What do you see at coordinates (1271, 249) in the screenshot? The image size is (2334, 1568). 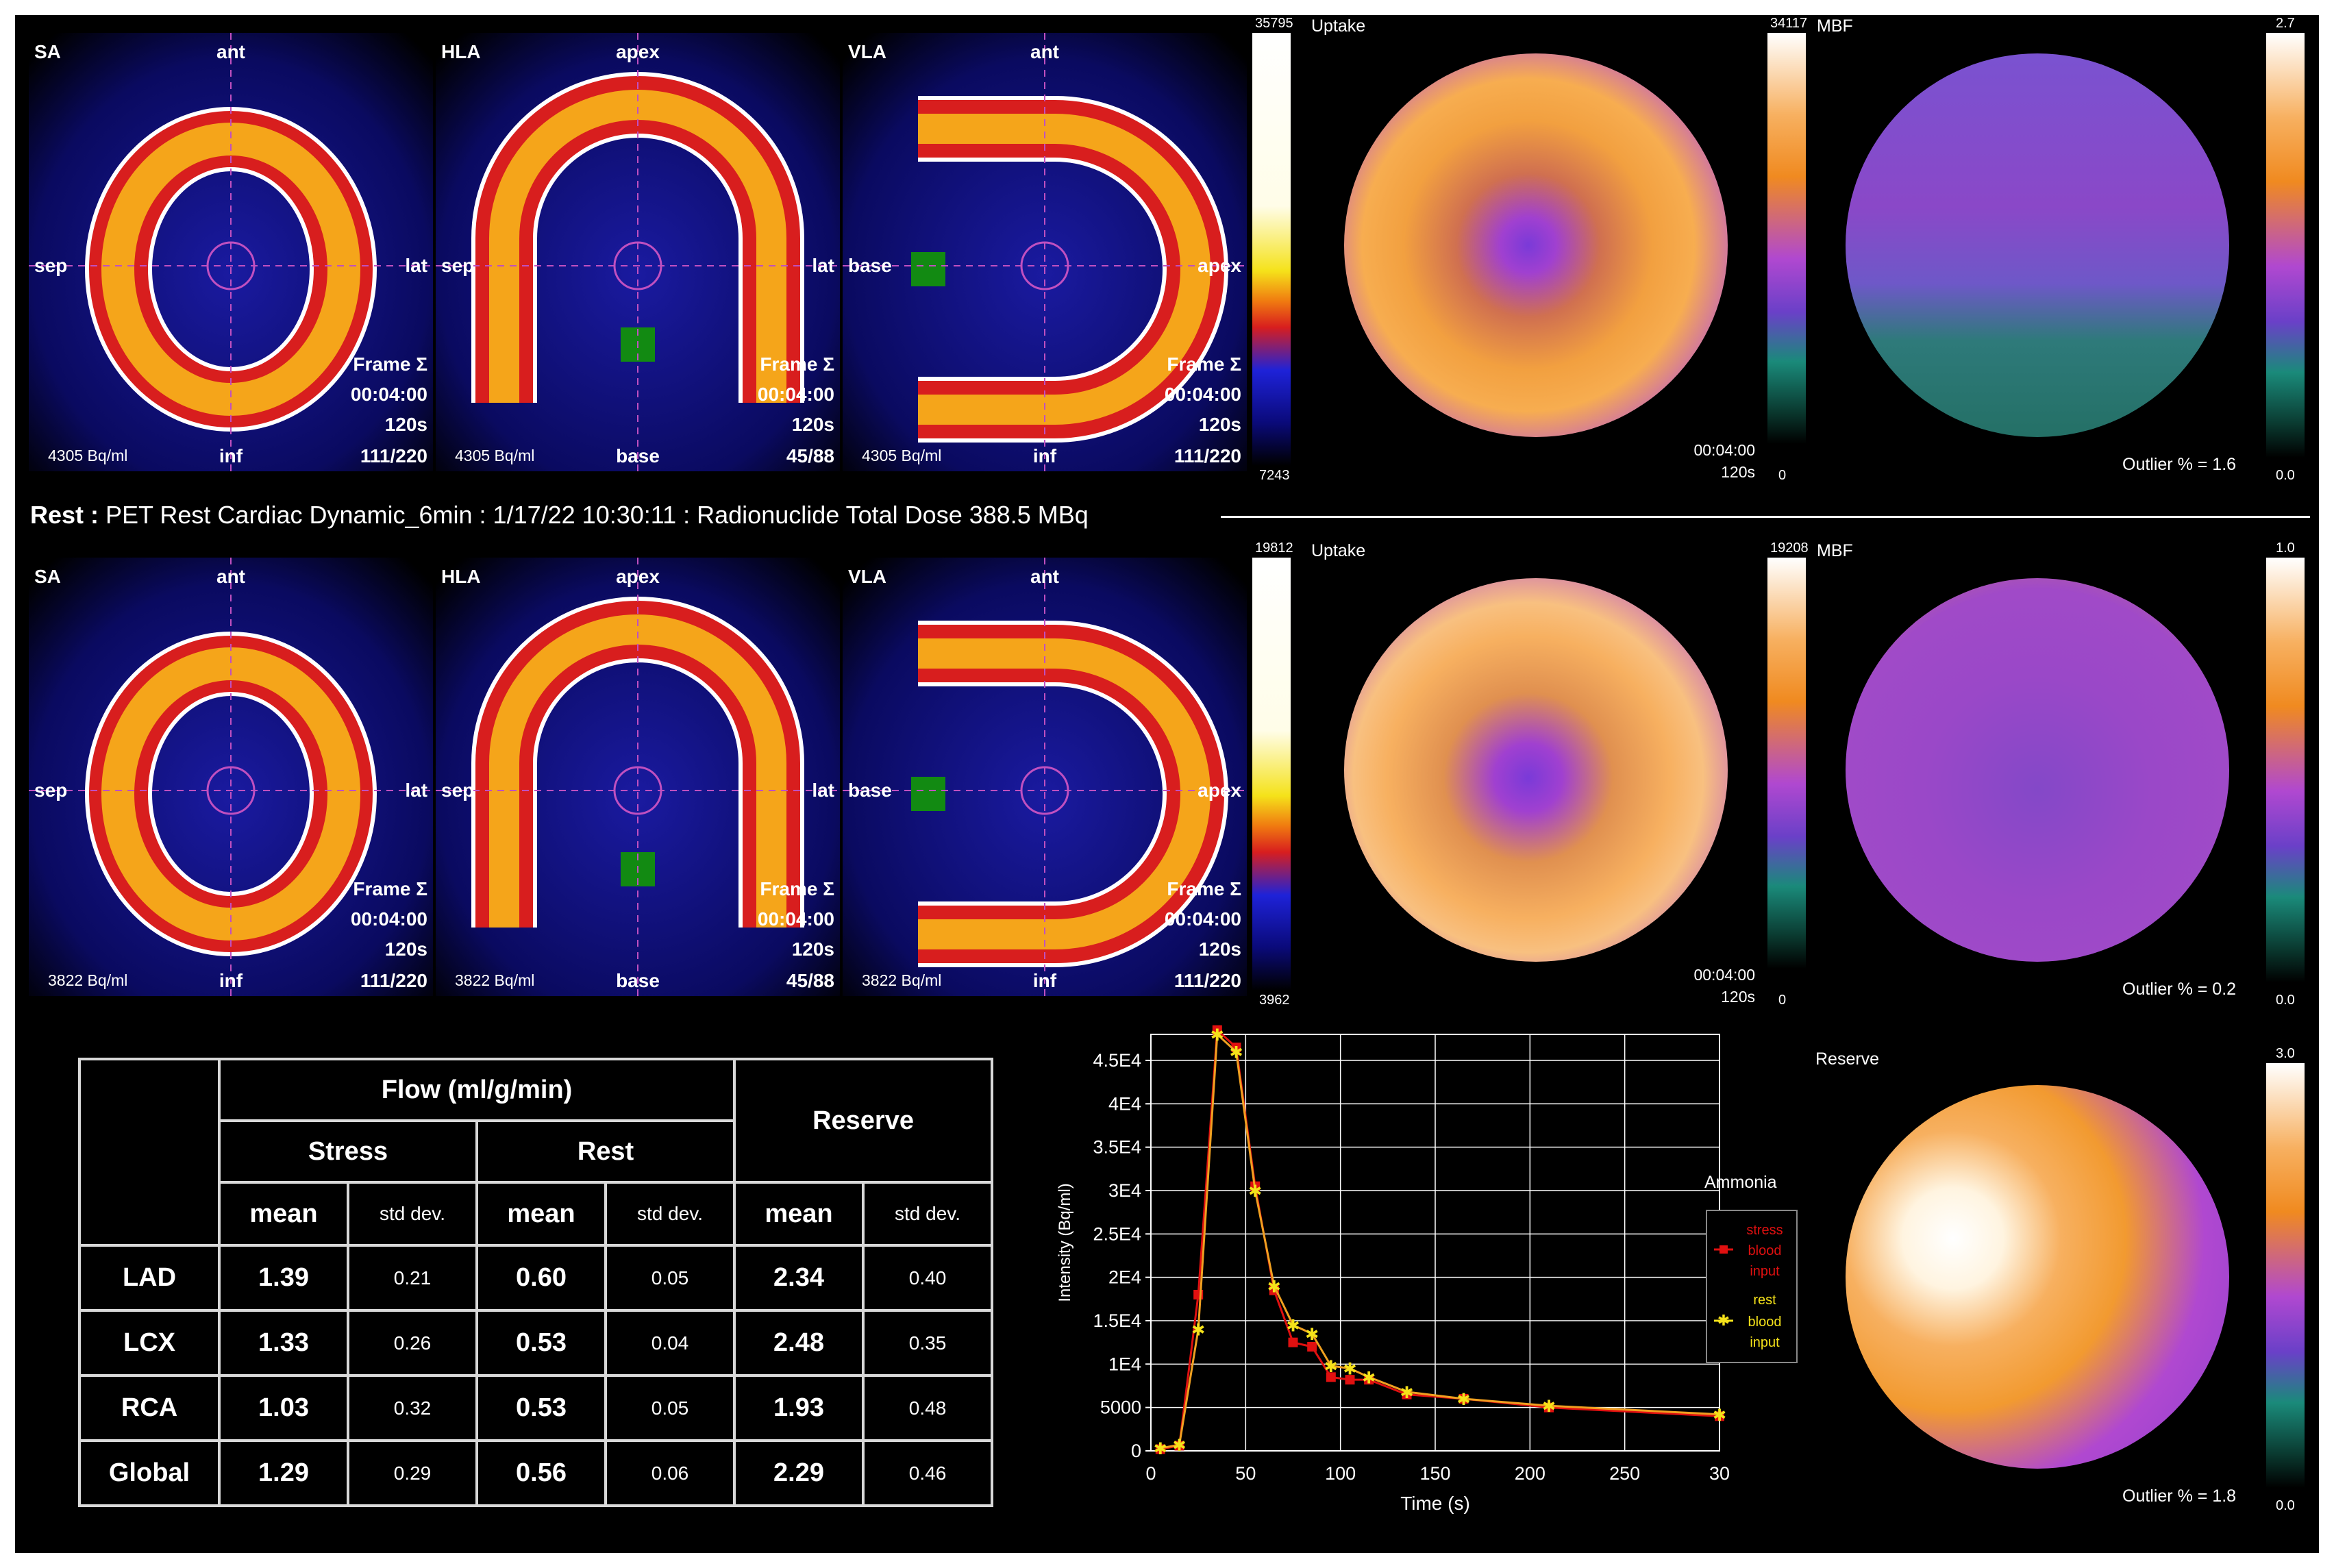 I see `stress-colorbar` at bounding box center [1271, 249].